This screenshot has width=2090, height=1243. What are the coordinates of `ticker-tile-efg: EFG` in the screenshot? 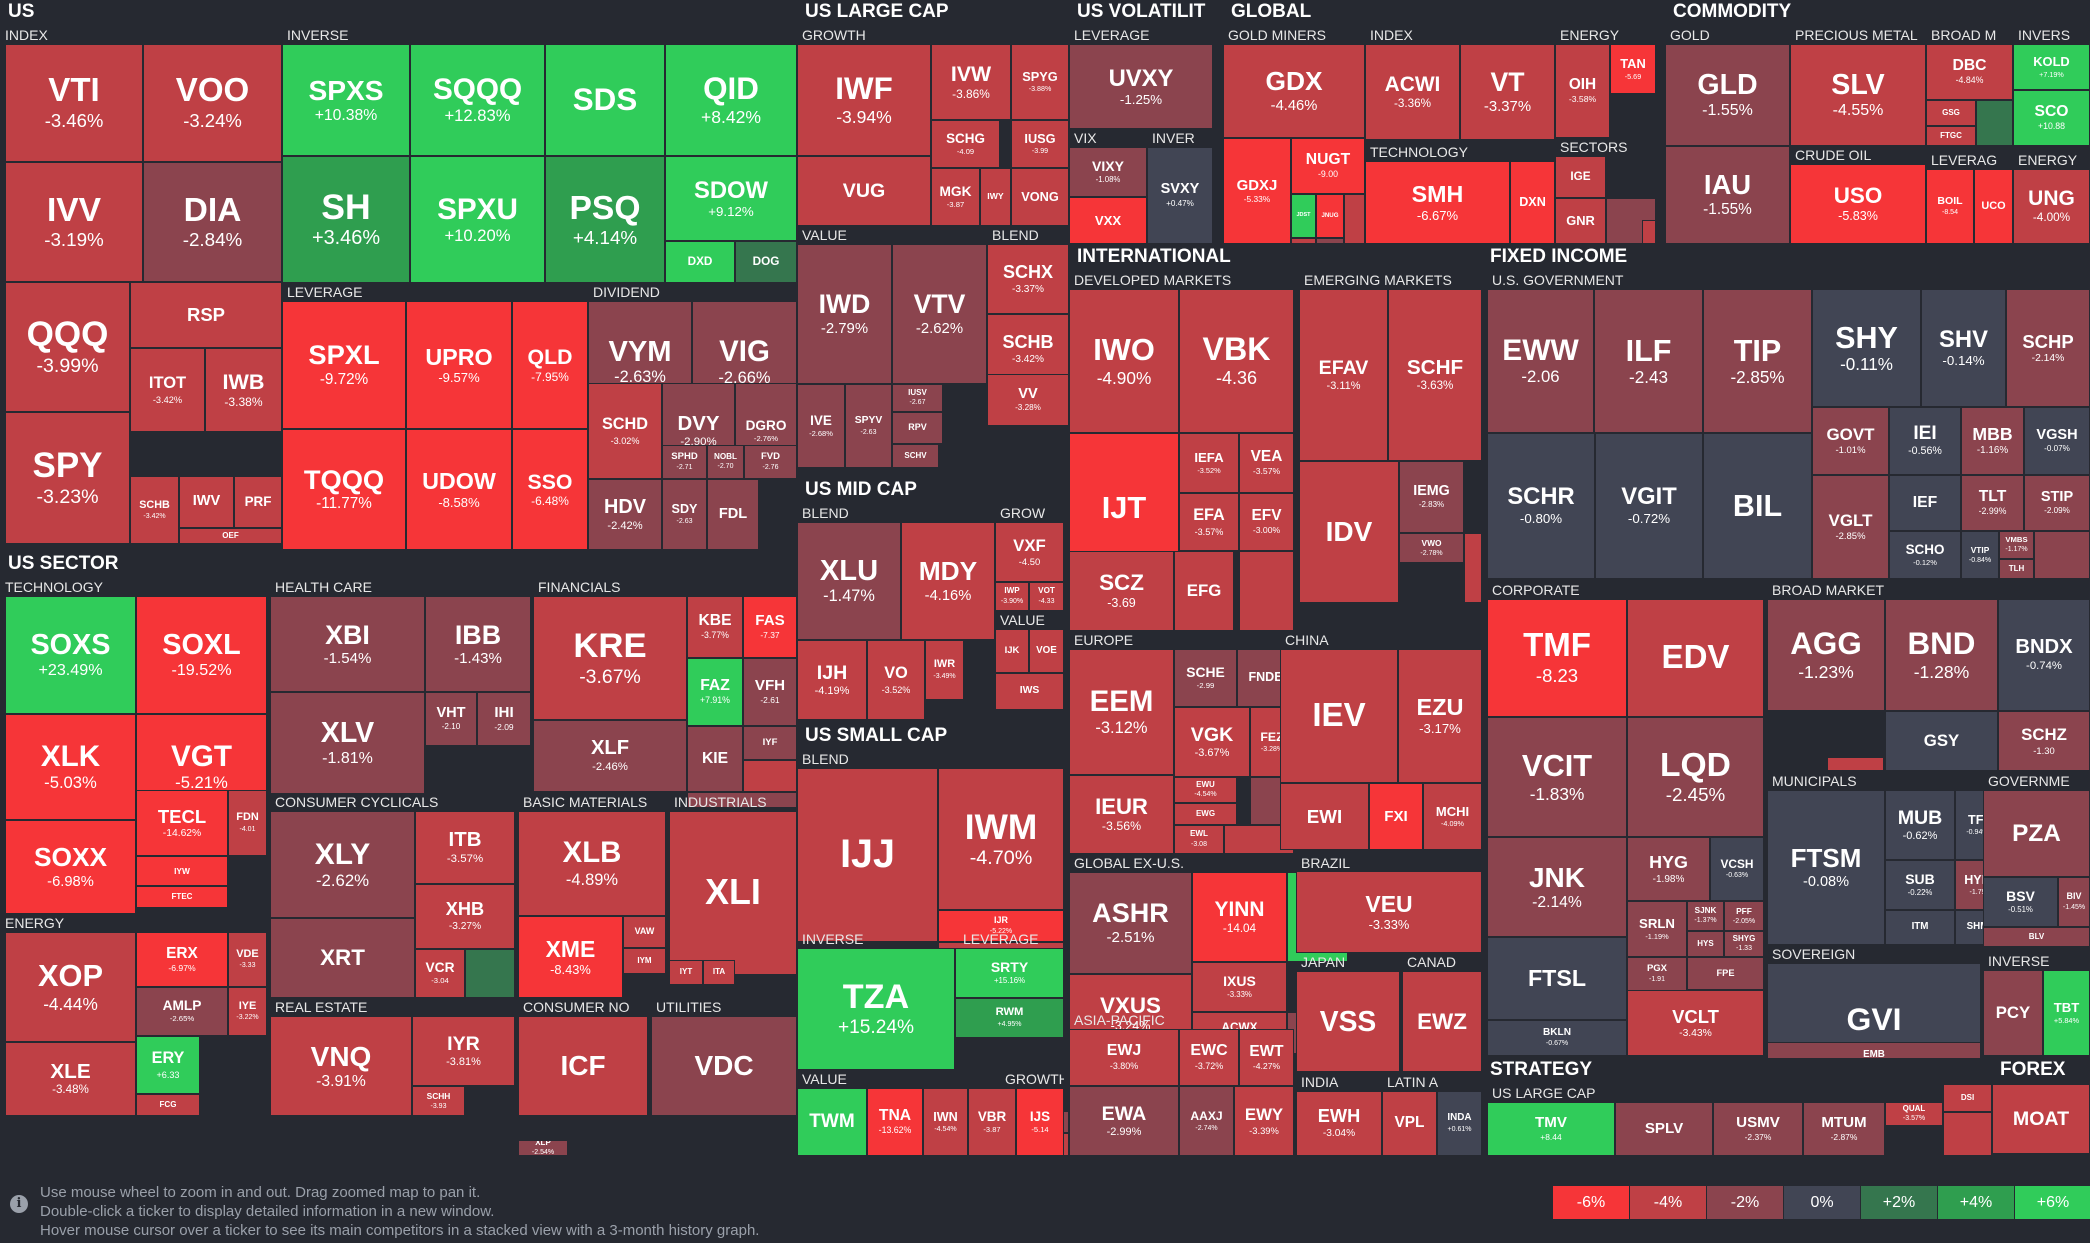 It's located at (1204, 591).